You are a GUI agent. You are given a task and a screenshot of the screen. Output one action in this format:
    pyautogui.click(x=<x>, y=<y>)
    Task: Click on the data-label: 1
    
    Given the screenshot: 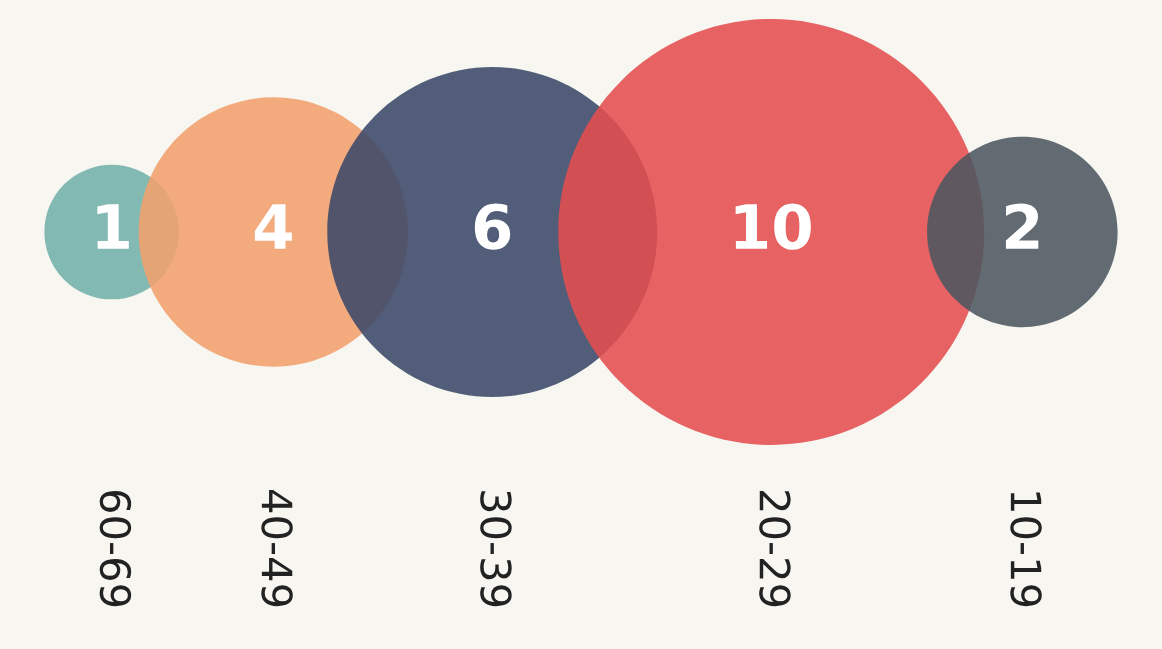 What is the action you would take?
    pyautogui.click(x=113, y=226)
    